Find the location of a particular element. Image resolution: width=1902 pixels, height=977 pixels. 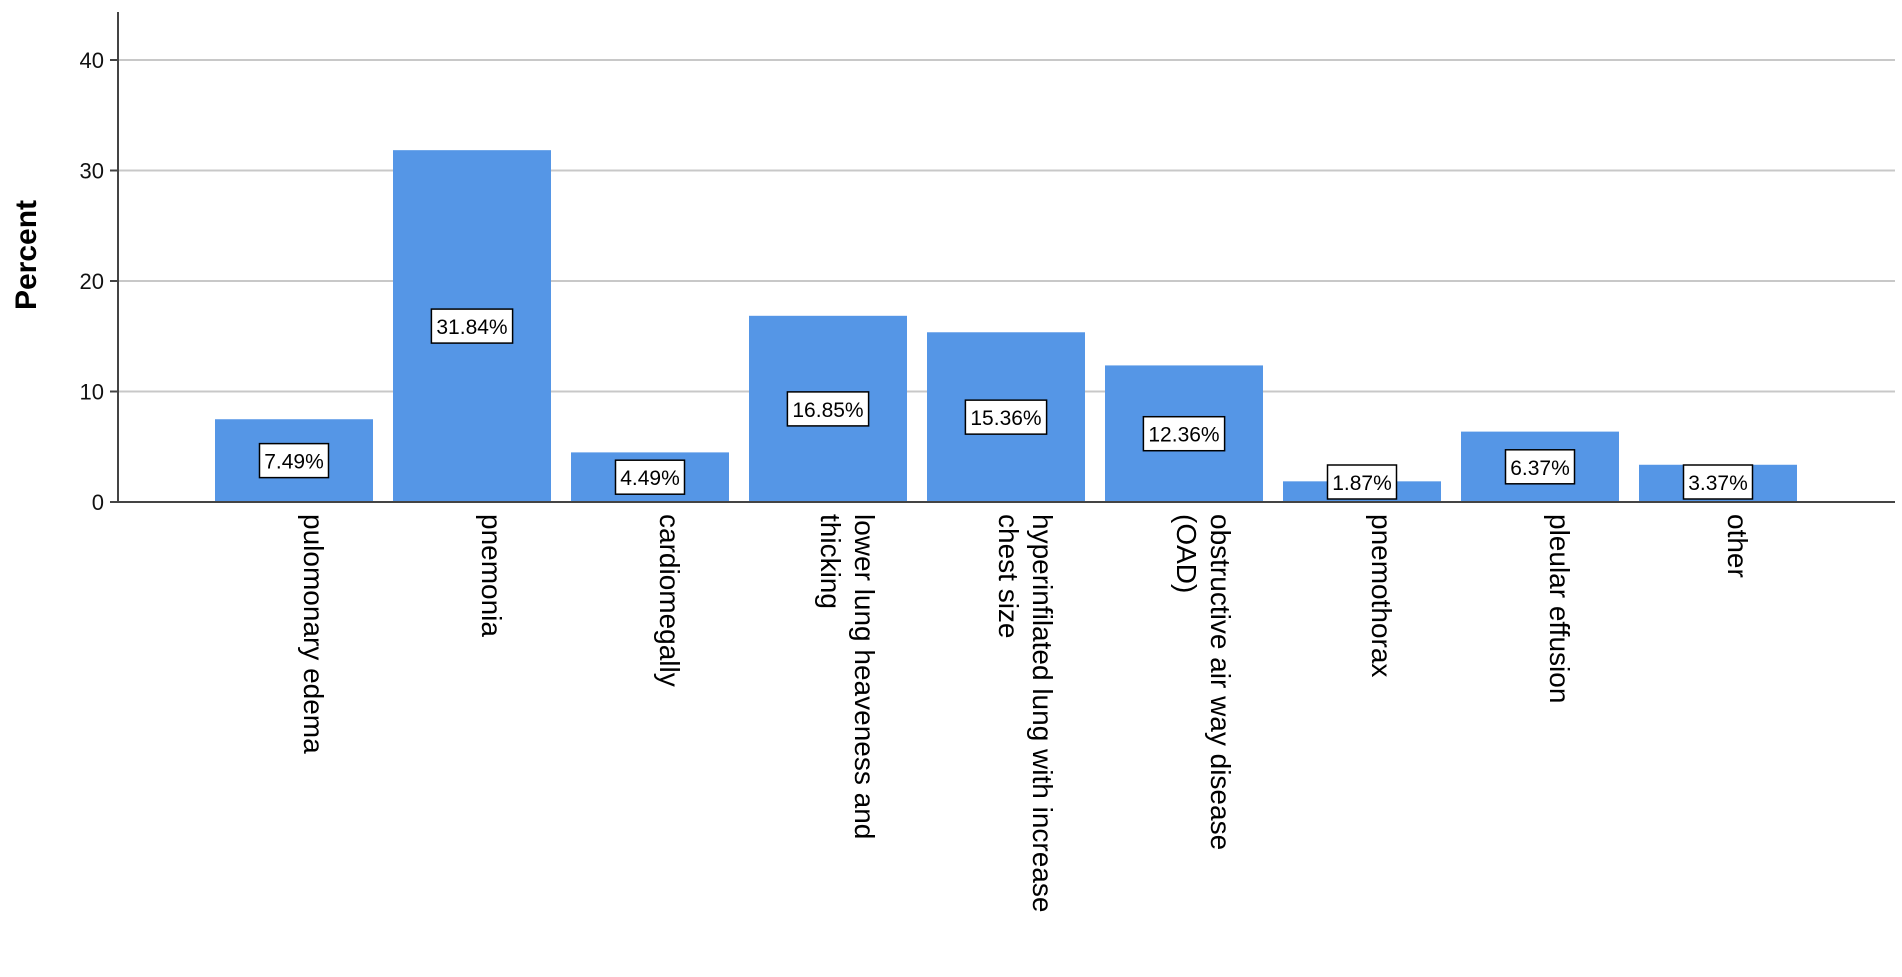

data-label: 15.36% is located at coordinates (1005, 418).